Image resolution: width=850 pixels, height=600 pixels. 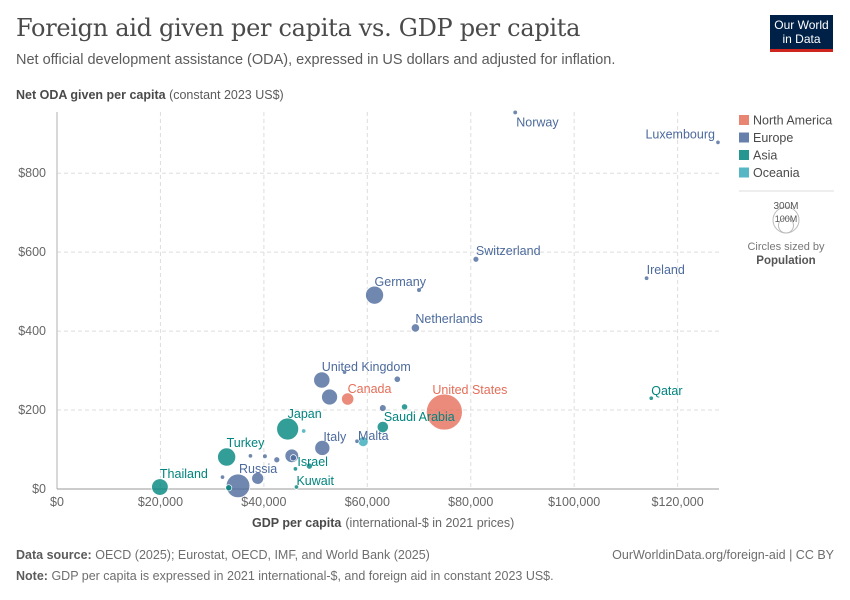 I want to click on x-tick-label: $40,000, so click(x=263, y=502).